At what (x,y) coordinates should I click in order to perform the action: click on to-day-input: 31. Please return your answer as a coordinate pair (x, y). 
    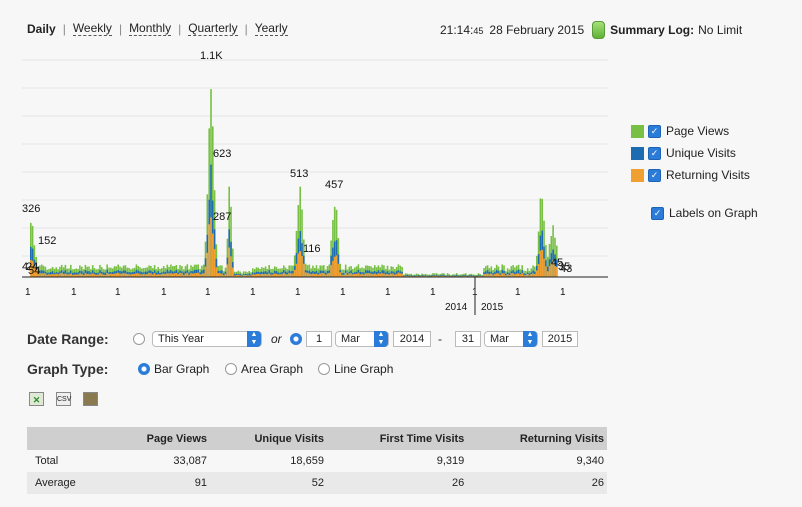
    Looking at the image, I should click on (468, 339).